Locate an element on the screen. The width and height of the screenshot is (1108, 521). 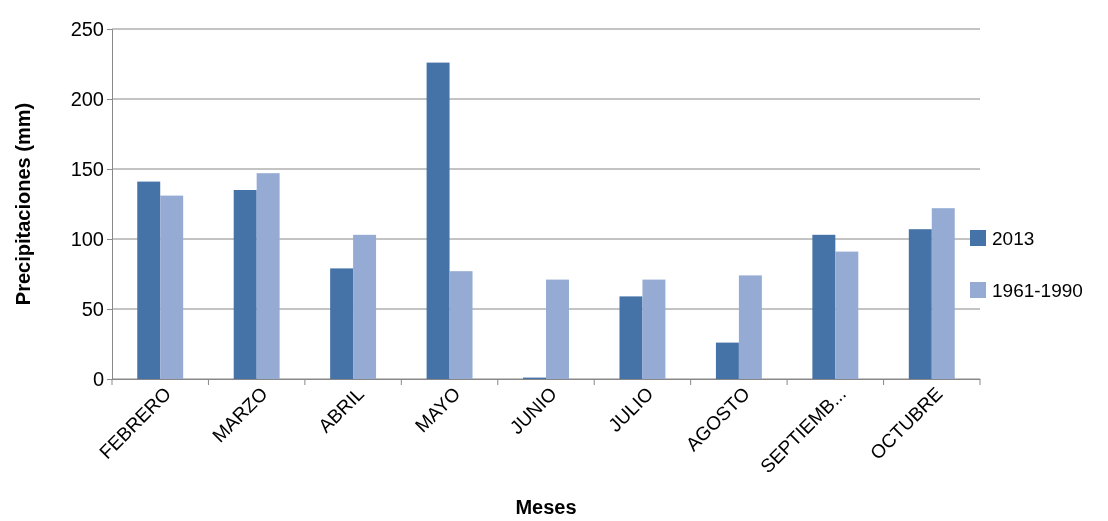
y-tick-label: 250 is located at coordinates (87, 28).